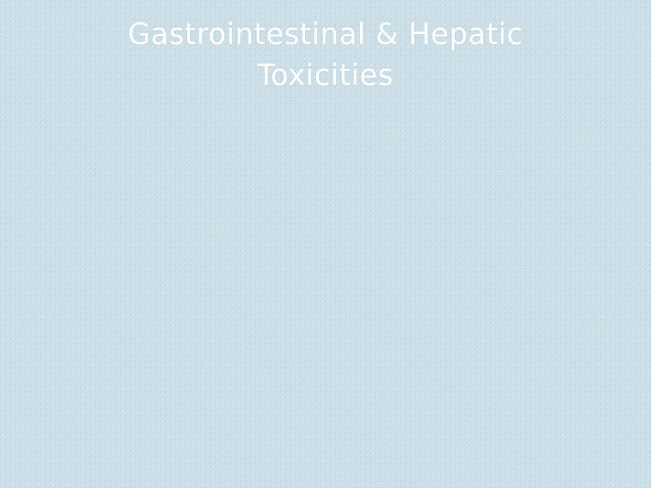 The width and height of the screenshot is (651, 488). What do you see at coordinates (325, 34) in the screenshot?
I see `slide-title-line-1: Gastrointestinal & Hepatic` at bounding box center [325, 34].